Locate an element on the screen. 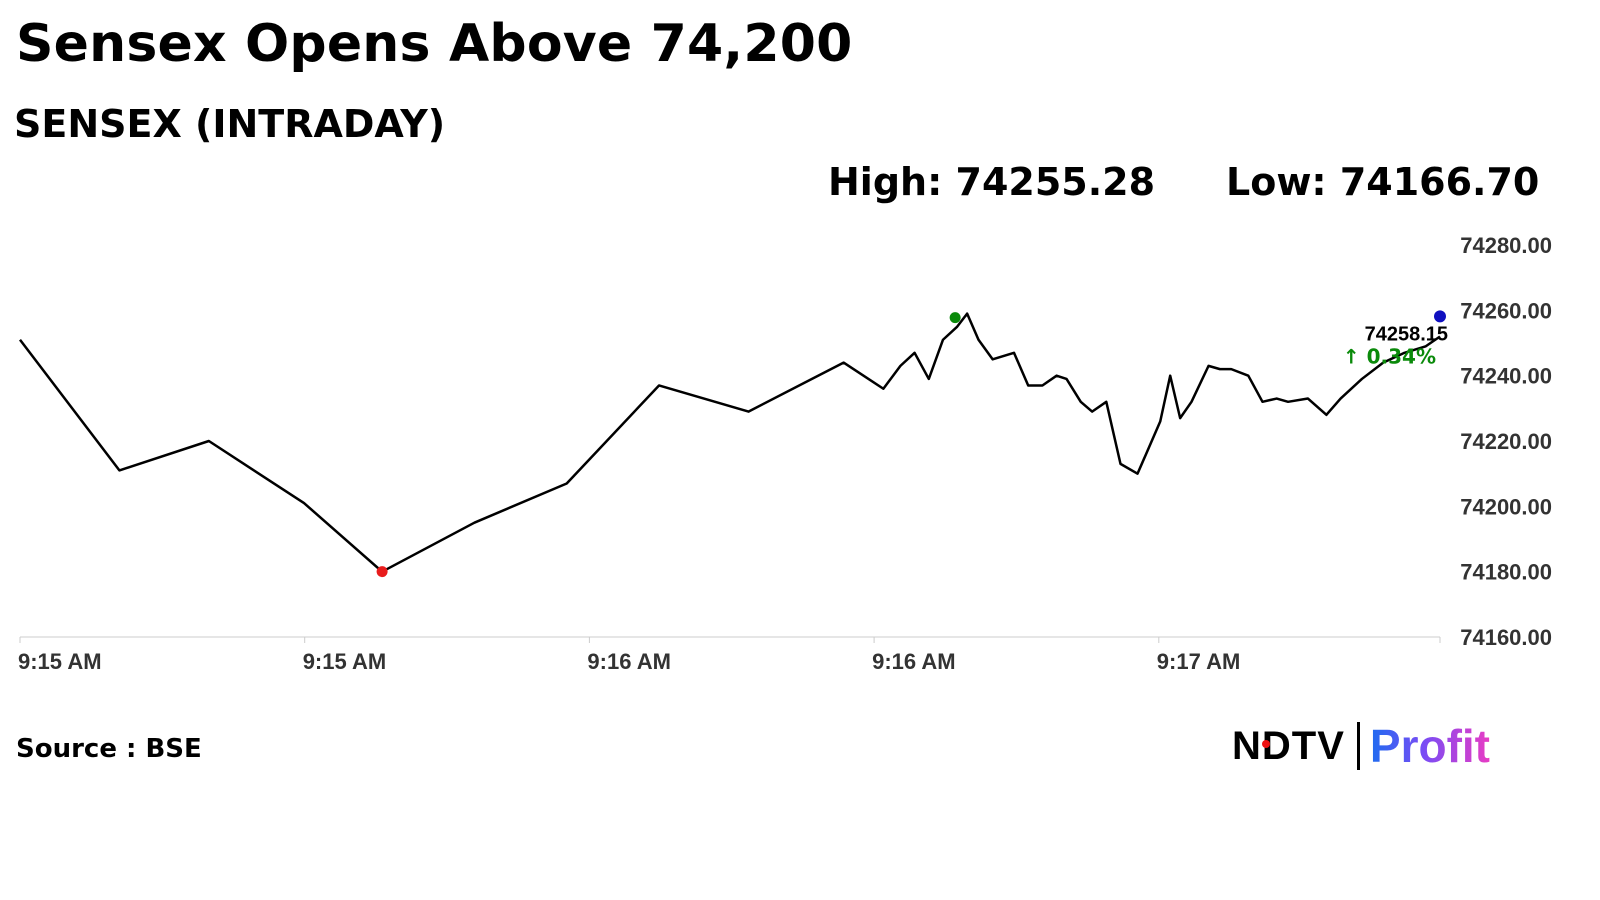 This screenshot has height=900, width=1600. day-low-marker is located at coordinates (382, 572).